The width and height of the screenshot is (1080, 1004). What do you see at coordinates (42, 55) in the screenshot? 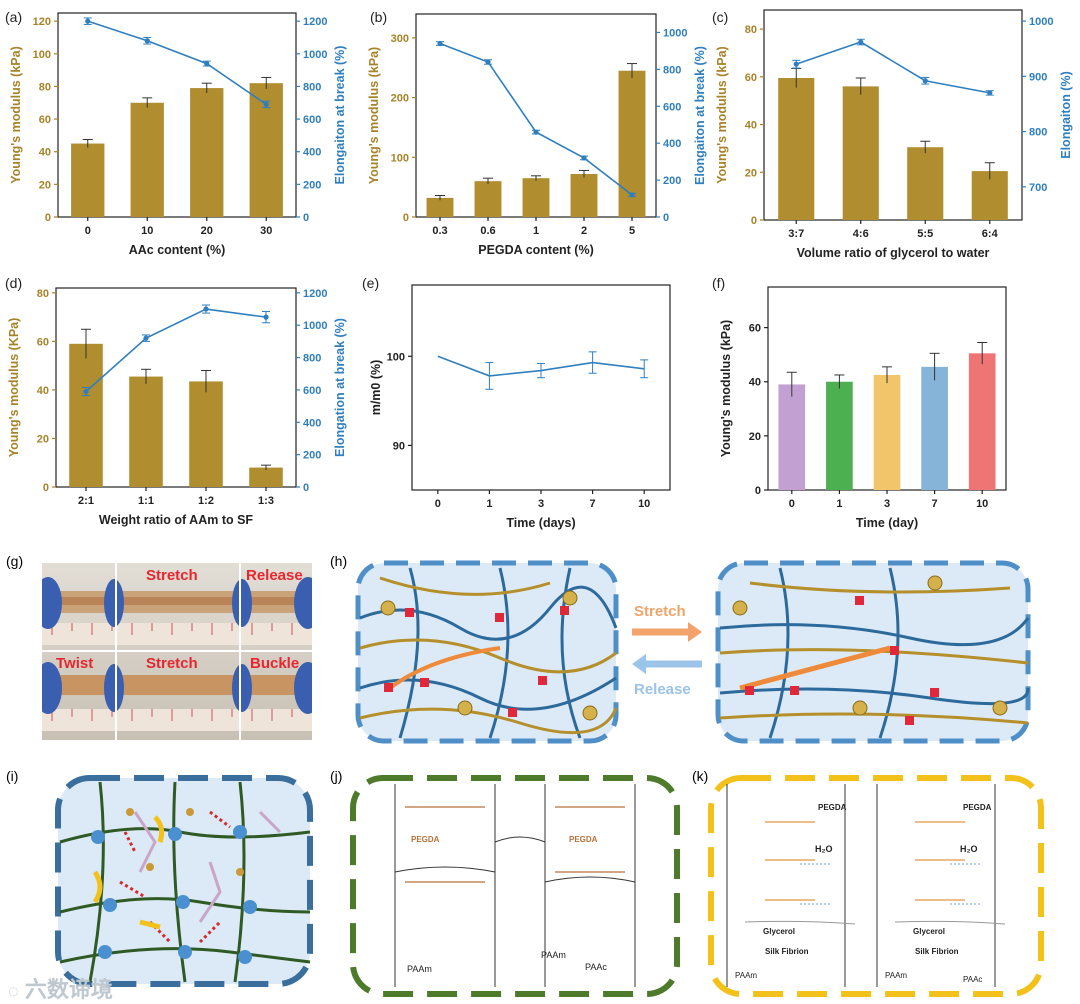
I see `ytick-label-a-5: 100` at bounding box center [42, 55].